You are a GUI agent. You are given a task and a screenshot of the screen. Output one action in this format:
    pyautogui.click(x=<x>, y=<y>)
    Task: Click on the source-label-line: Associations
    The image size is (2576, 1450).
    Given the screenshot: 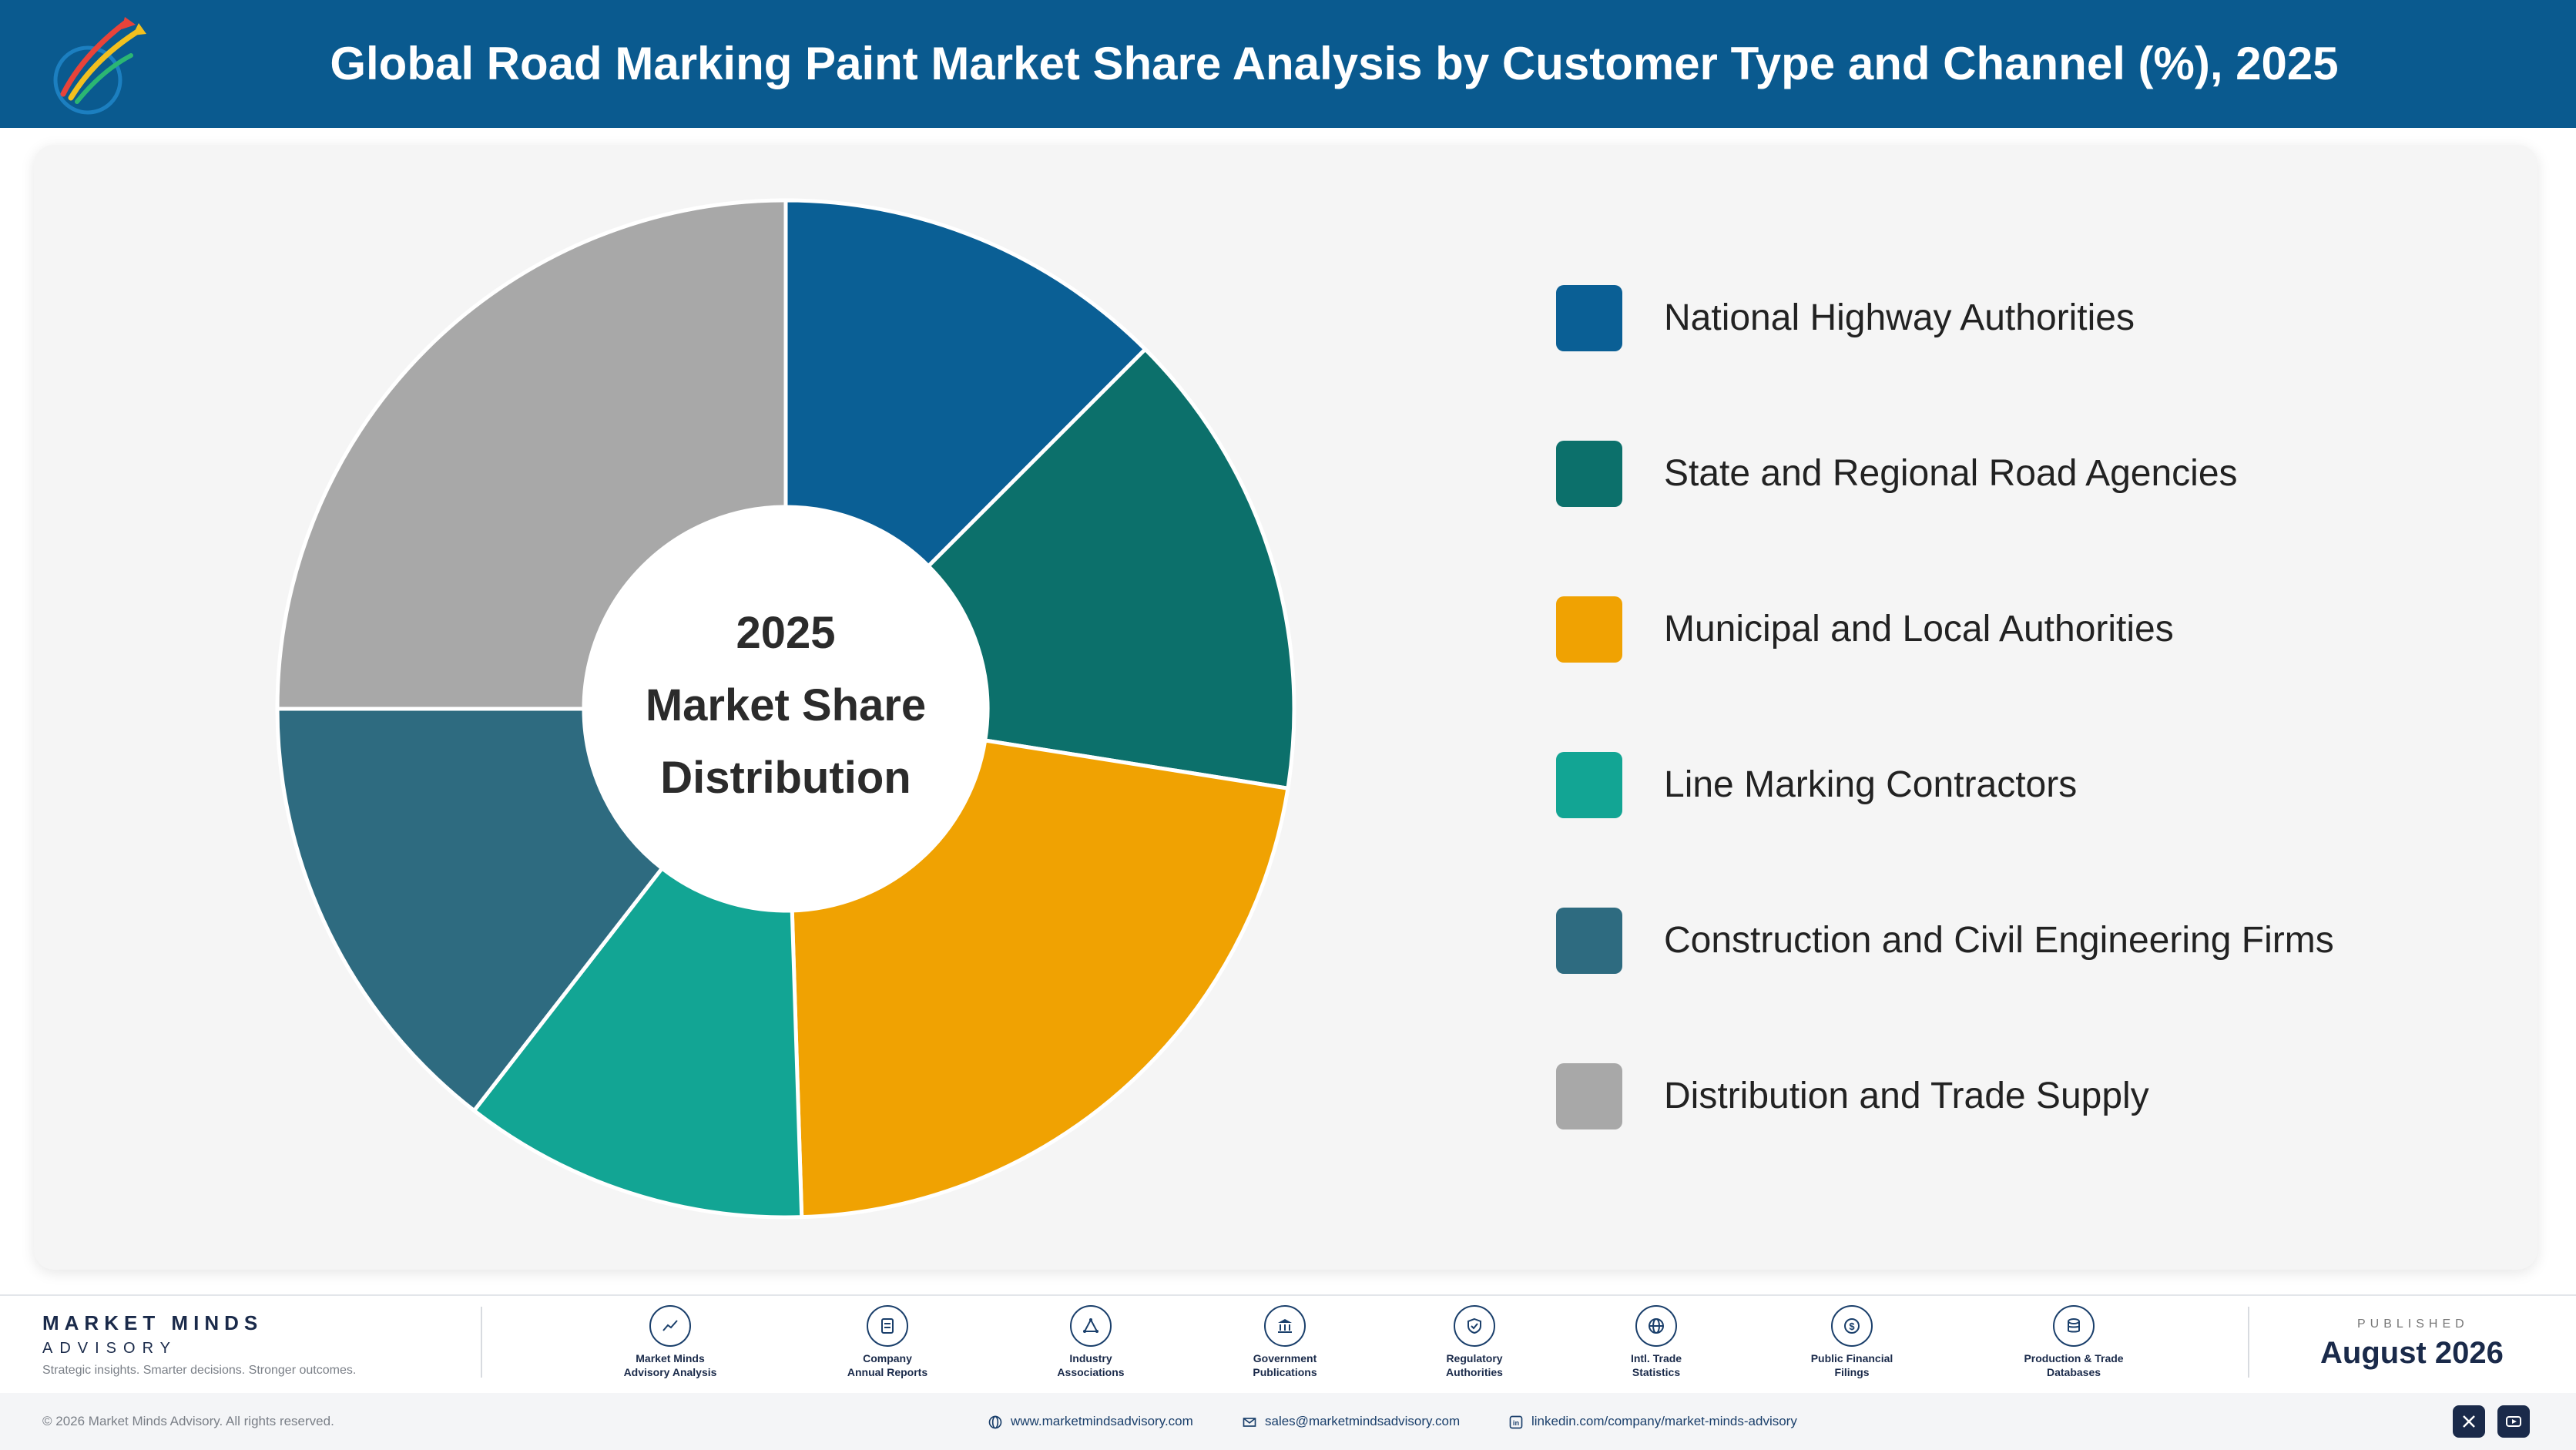 What is the action you would take?
    pyautogui.click(x=1091, y=1372)
    